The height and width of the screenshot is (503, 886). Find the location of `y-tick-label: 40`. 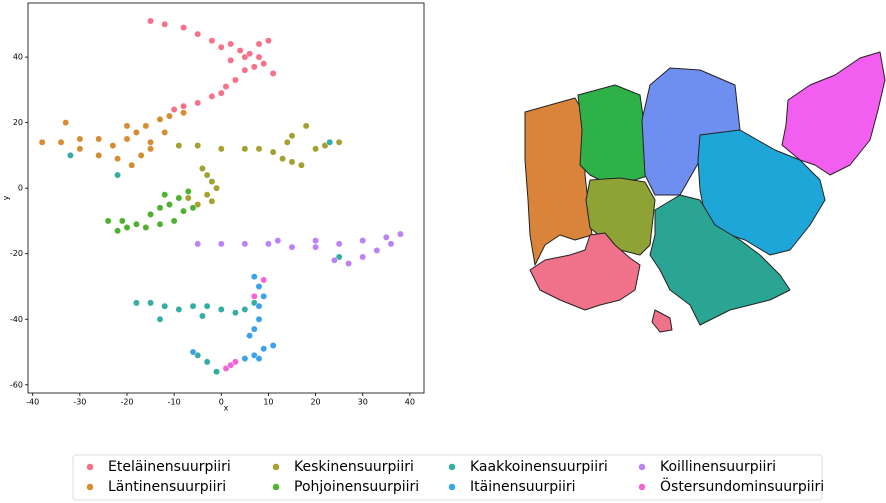

y-tick-label: 40 is located at coordinates (18, 57).